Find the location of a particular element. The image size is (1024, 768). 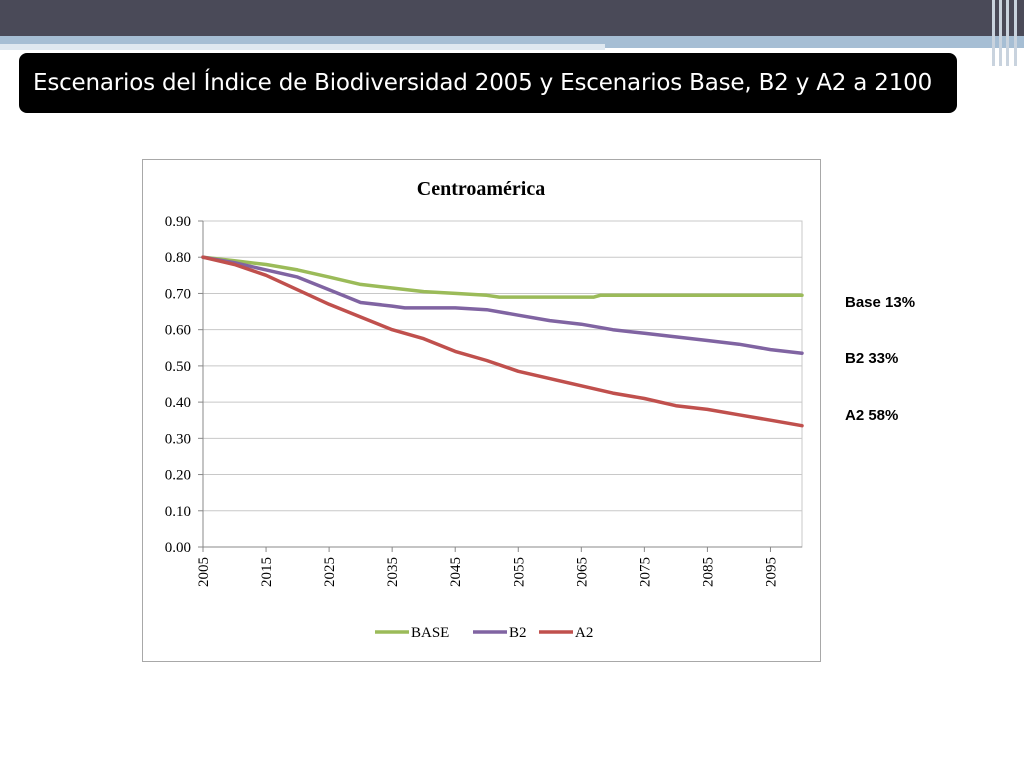

y-tick-label: 0.20 is located at coordinates (178, 476).